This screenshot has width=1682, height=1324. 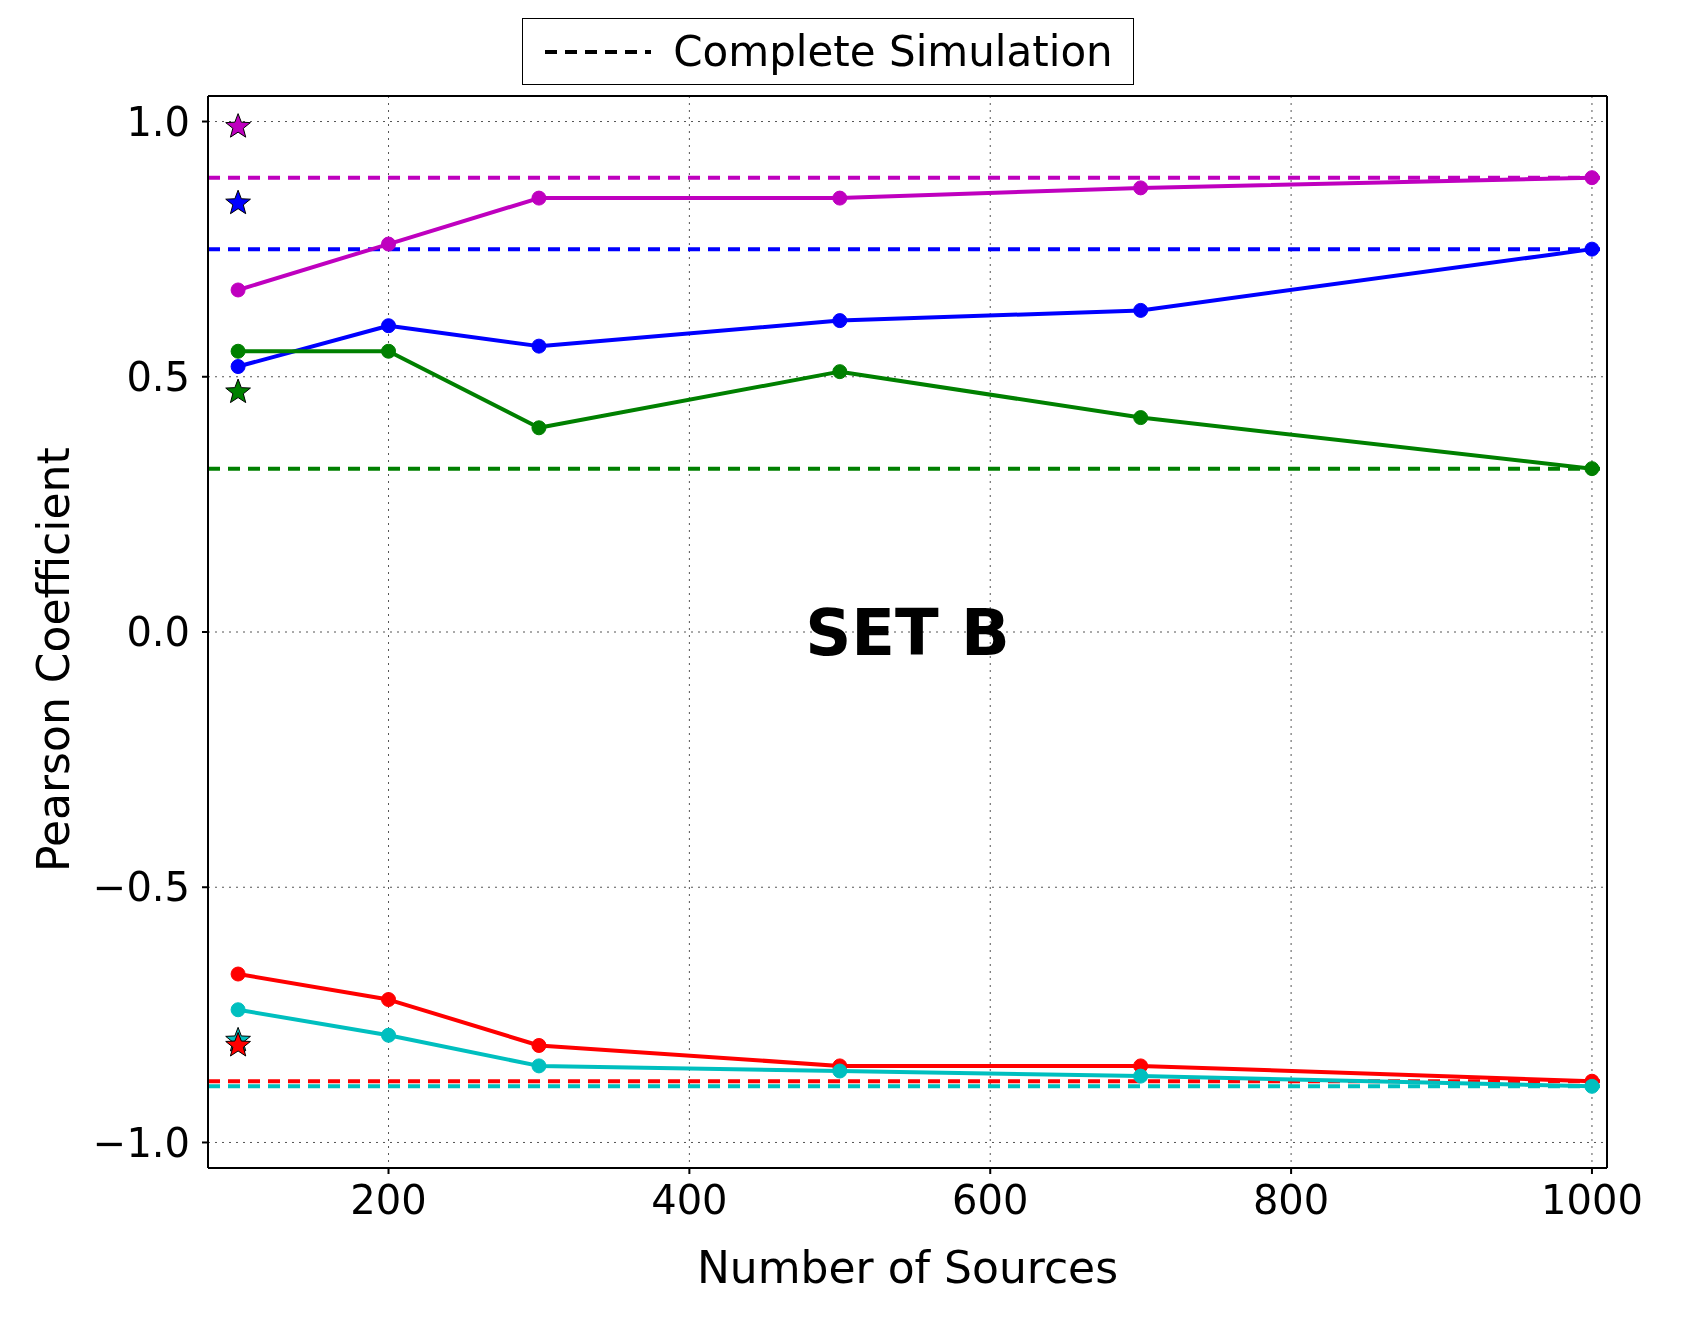 I want to click on x-tick-label: 400, so click(x=689, y=1200).